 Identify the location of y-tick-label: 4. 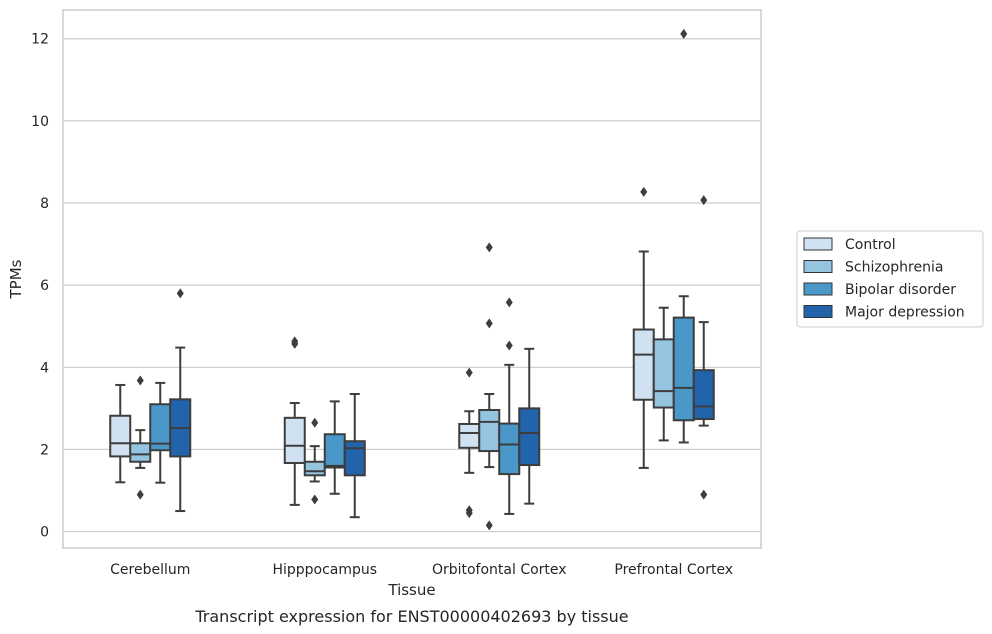
(44, 368).